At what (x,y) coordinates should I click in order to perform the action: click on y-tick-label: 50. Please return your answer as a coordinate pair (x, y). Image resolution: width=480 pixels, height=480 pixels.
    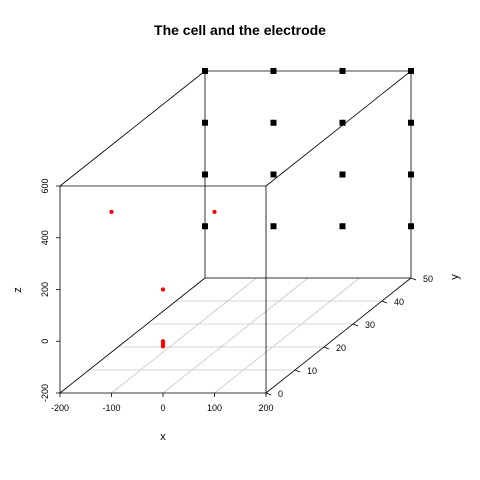
    Looking at the image, I should click on (428, 279).